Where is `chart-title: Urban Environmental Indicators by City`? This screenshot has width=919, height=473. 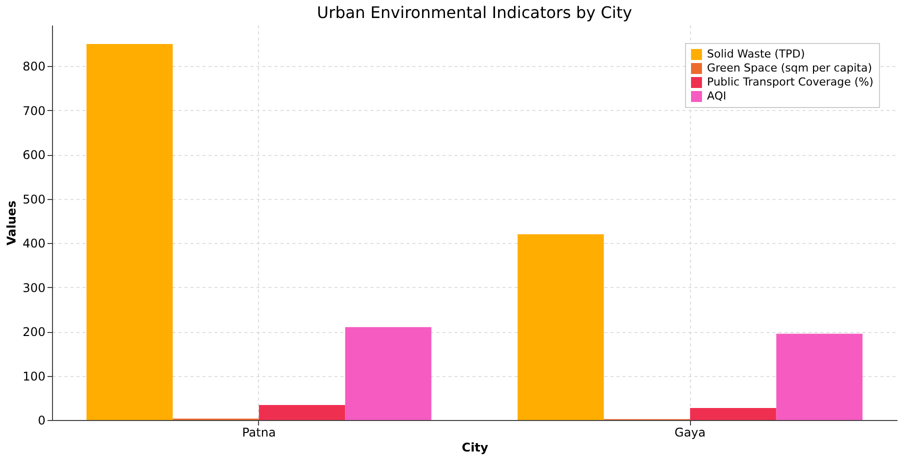
chart-title: Urban Environmental Indicators by City is located at coordinates (474, 12).